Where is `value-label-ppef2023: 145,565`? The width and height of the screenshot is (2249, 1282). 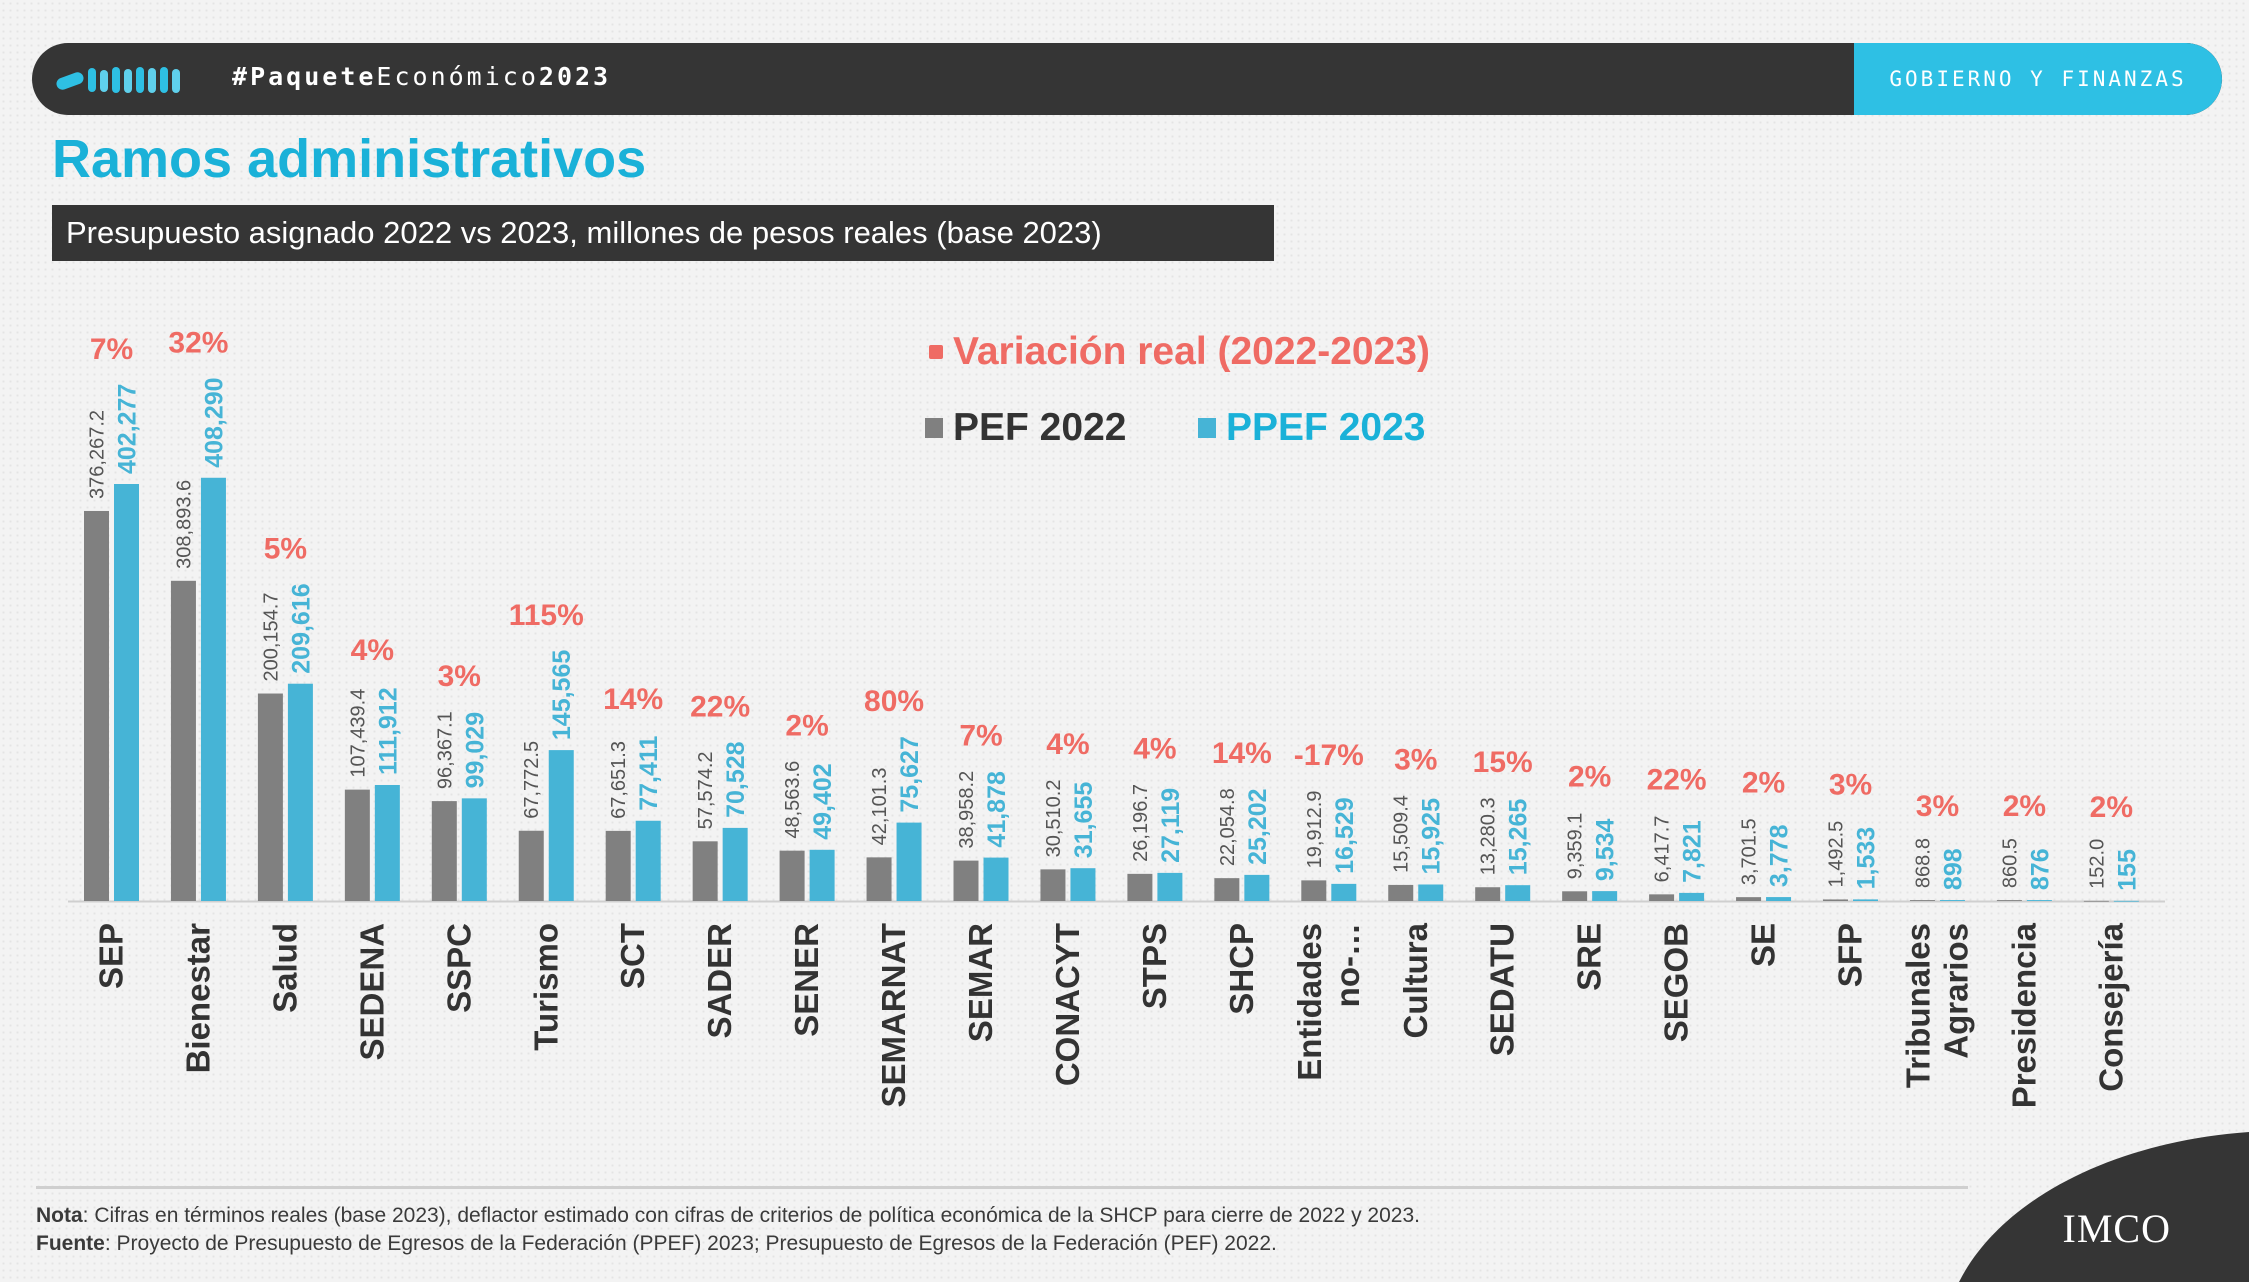 value-label-ppef2023: 145,565 is located at coordinates (562, 695).